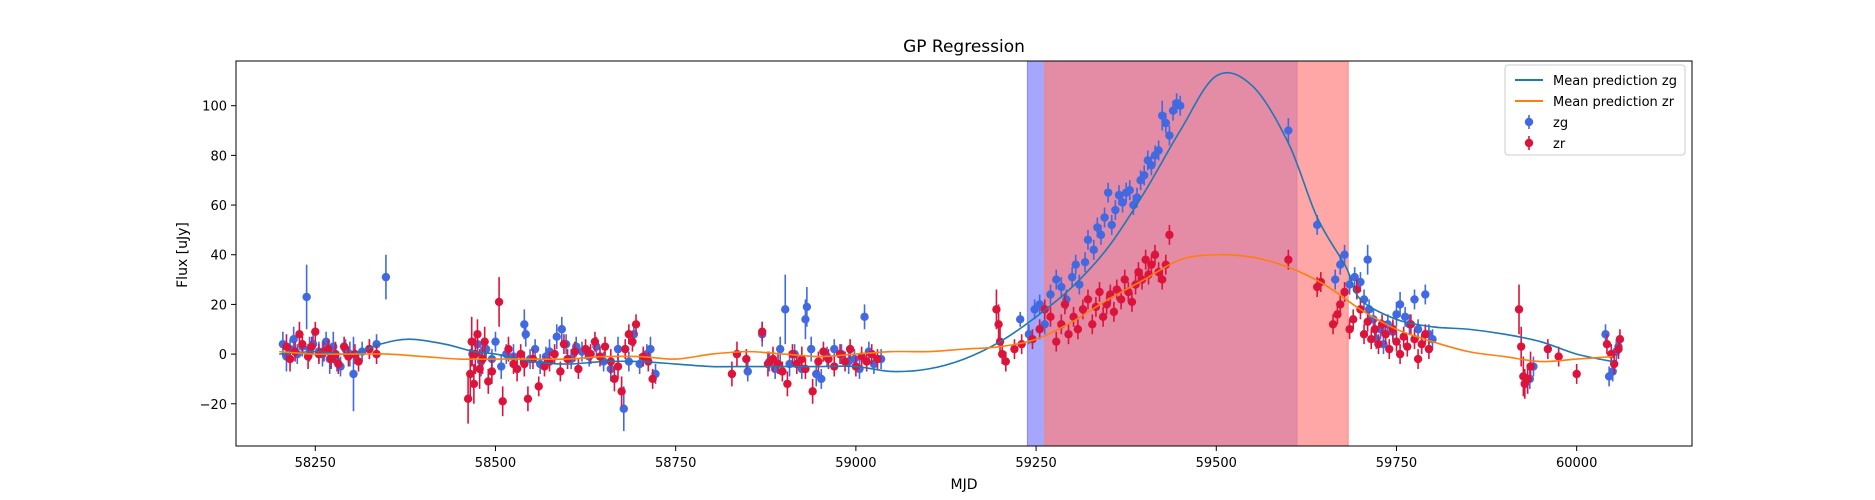  Describe the element at coordinates (223, 355) in the screenshot. I see `y-tick-label: 0` at that location.